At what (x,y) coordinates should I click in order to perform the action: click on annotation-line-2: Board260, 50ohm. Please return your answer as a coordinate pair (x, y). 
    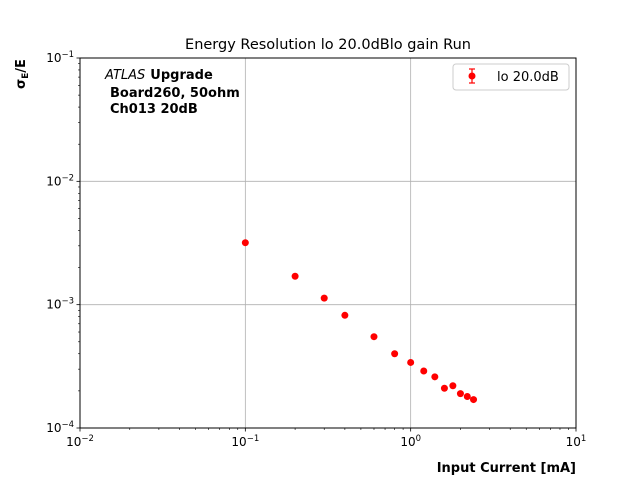
    Looking at the image, I should click on (175, 93).